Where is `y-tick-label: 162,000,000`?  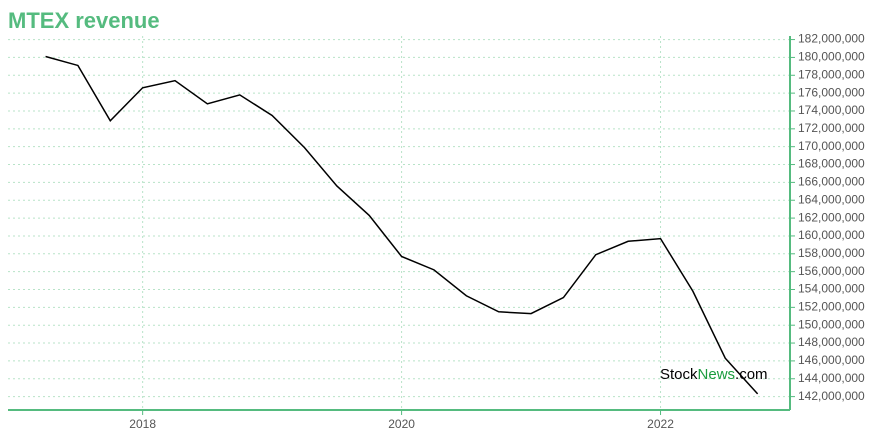 y-tick-label: 162,000,000 is located at coordinates (831, 217).